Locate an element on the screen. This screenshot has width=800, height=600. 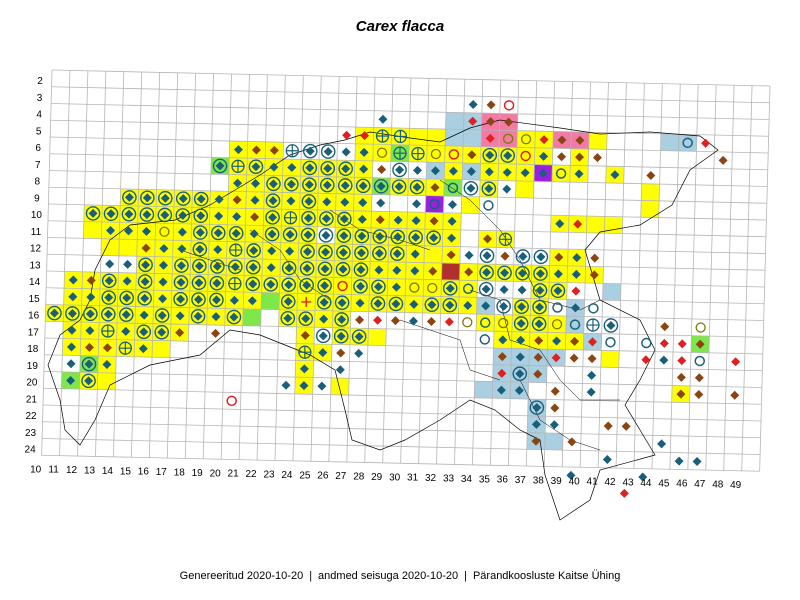
county-border is located at coordinates (450, 350).